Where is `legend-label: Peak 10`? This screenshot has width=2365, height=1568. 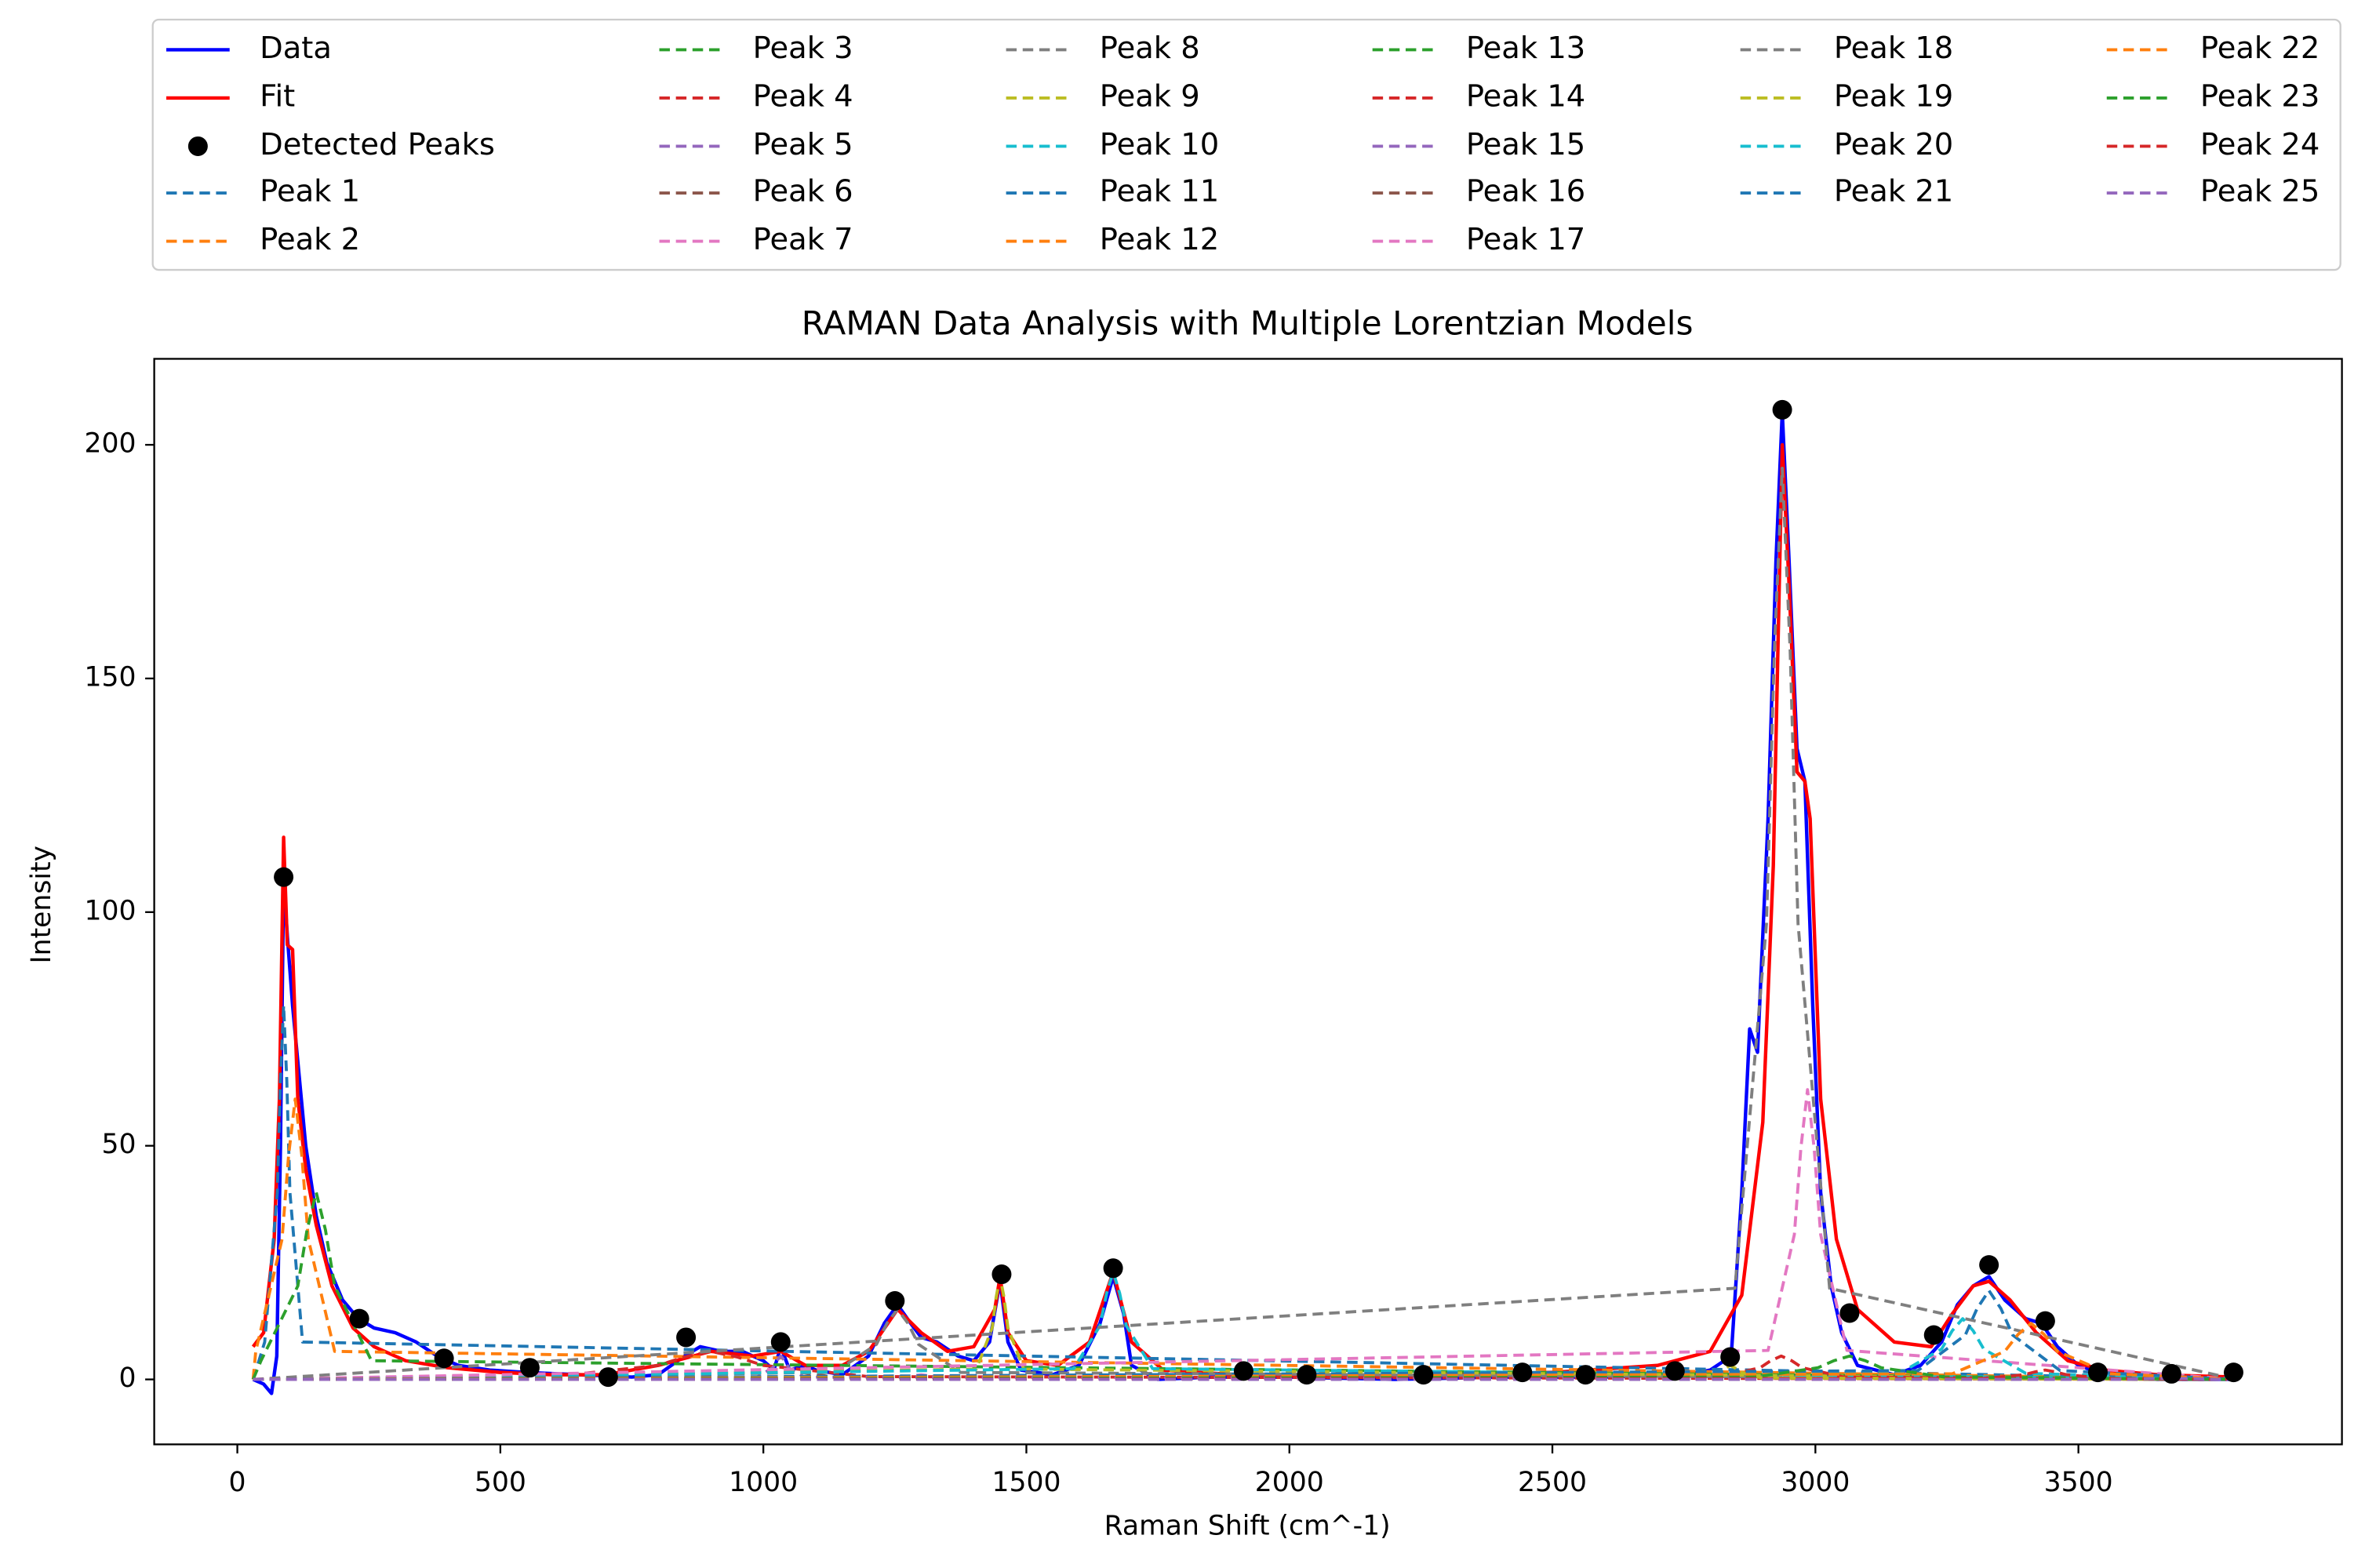
legend-label: Peak 10 is located at coordinates (1159, 144).